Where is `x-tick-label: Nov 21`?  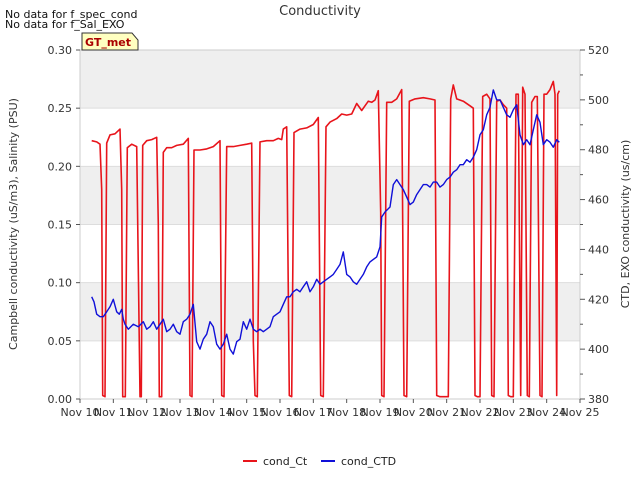
x-tick-label: Nov 21 is located at coordinates (446, 412).